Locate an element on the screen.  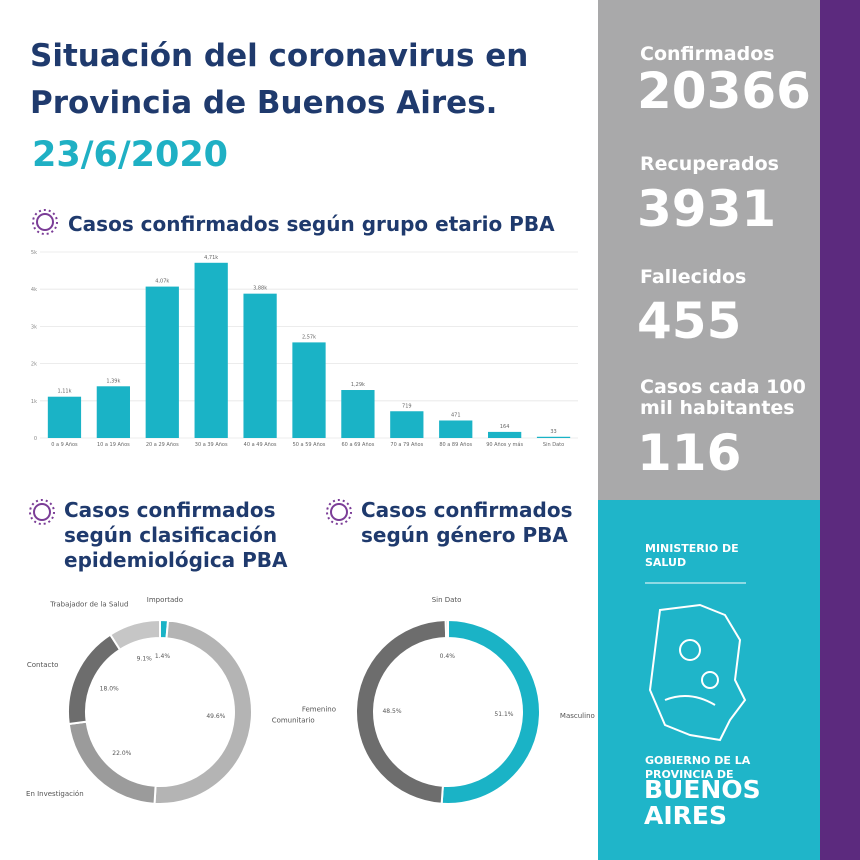
value-label: 164 is located at coordinates (505, 427).